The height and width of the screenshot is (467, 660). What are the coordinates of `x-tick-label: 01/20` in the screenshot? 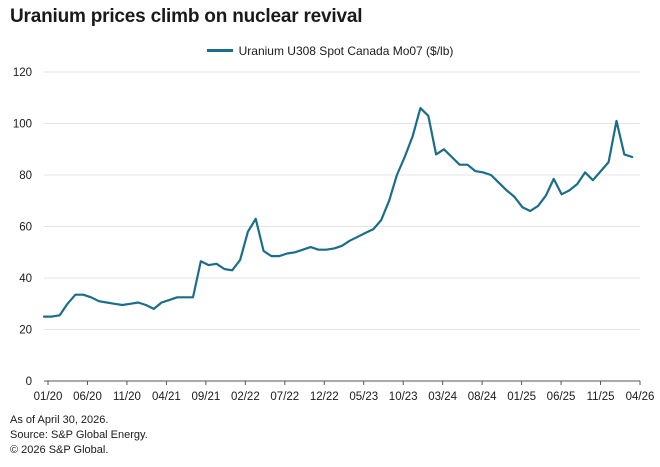 It's located at (48, 397).